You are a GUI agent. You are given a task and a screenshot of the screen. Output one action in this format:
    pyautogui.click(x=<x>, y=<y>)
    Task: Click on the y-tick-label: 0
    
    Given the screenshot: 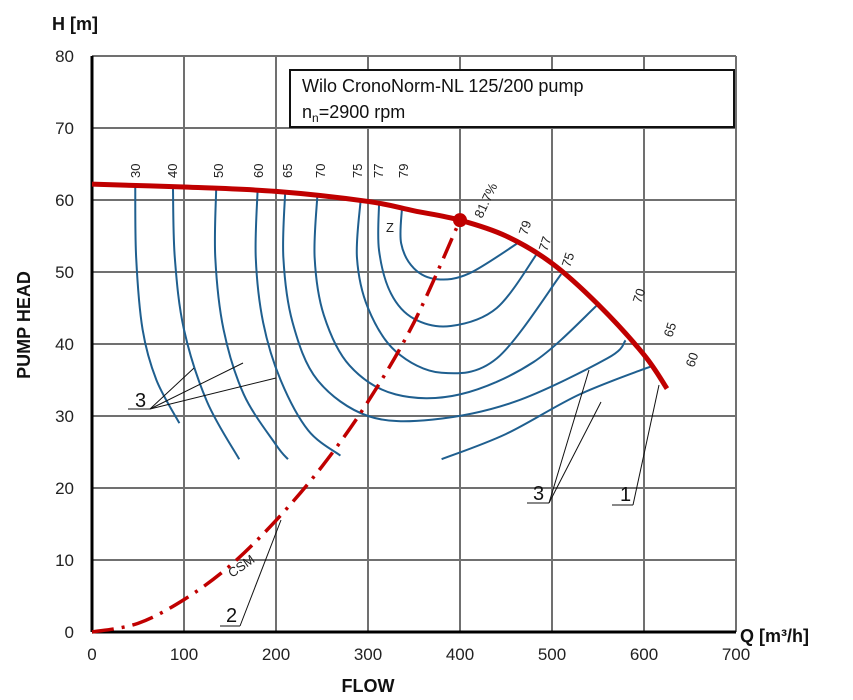 What is the action you would take?
    pyautogui.click(x=69, y=632)
    